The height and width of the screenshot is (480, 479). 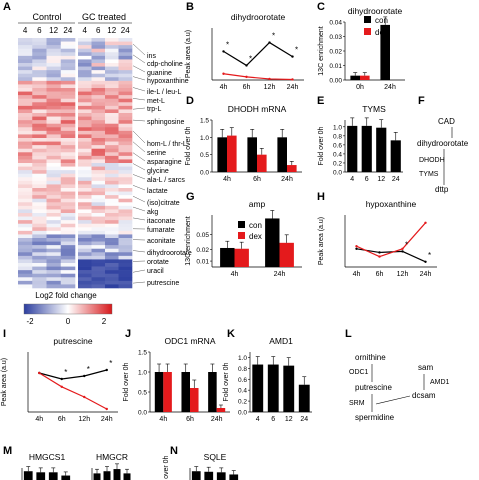 I want to click on y-tick-label: 0.01, so click(x=335, y=66).